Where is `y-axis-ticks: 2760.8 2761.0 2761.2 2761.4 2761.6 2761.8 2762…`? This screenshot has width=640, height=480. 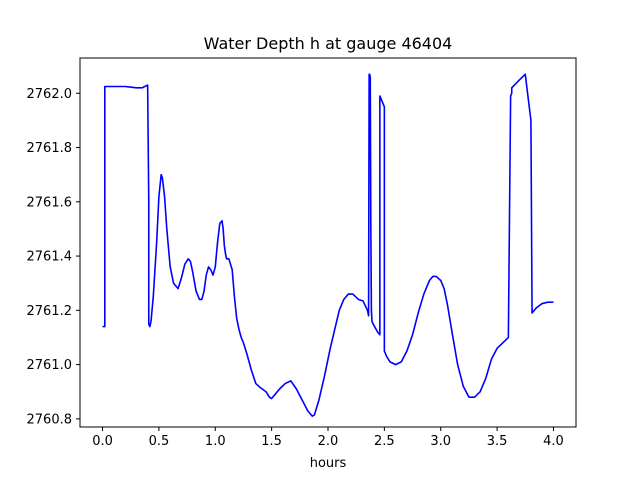 y-axis-ticks: 2760.8 2761.0 2761.2 2761.4 2761.6 2761.8 2762… is located at coordinates (53, 257).